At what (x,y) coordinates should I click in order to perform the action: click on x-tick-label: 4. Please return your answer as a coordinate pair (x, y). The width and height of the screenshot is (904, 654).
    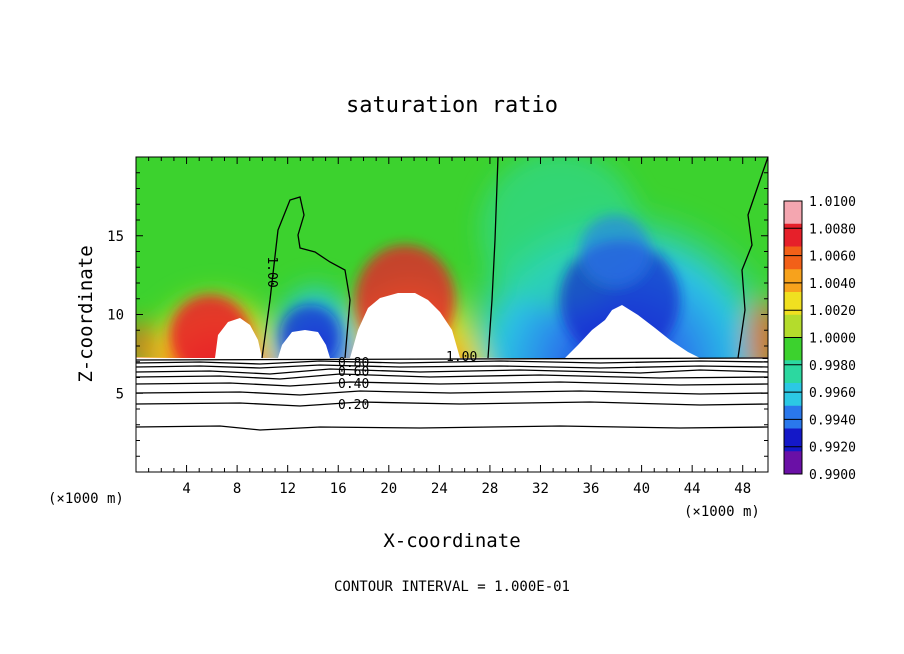
    Looking at the image, I should click on (186, 489).